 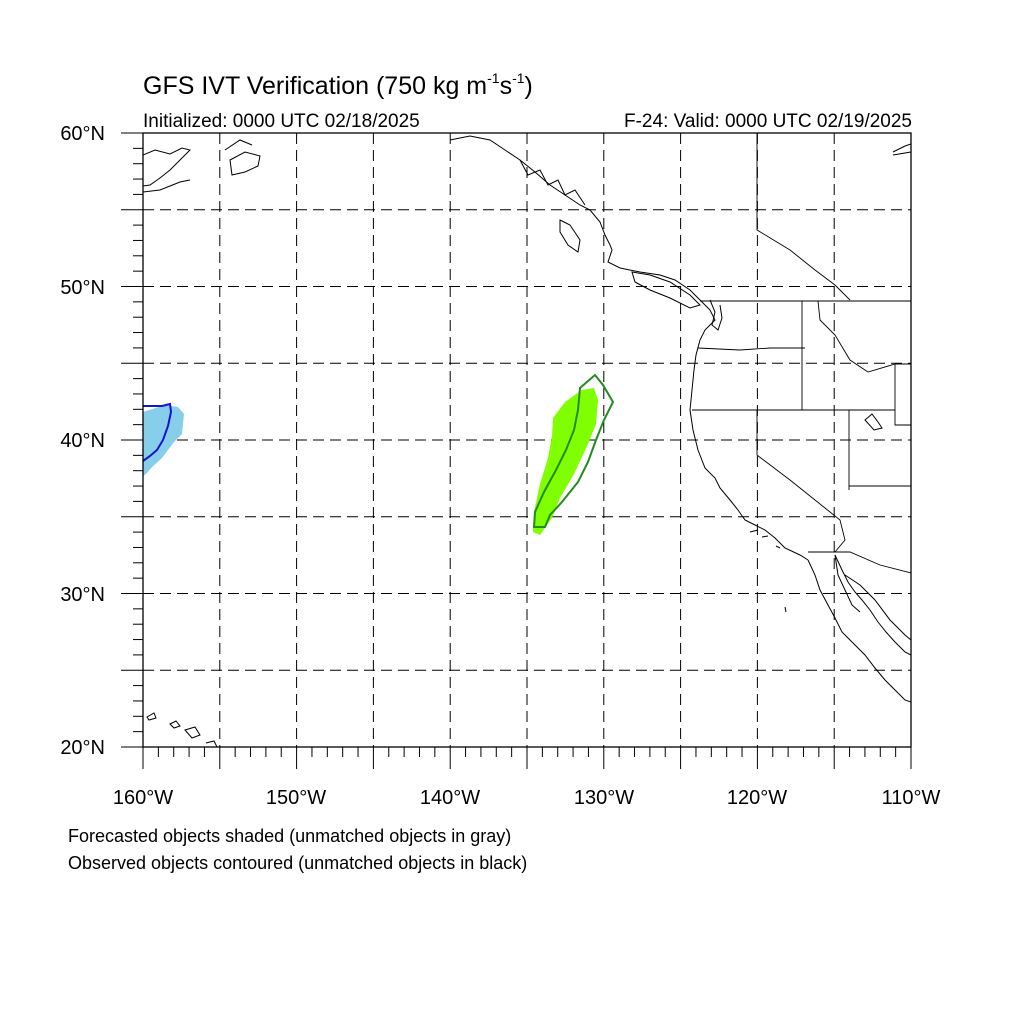 I want to click on alaska-panhandle, so click(x=629, y=348).